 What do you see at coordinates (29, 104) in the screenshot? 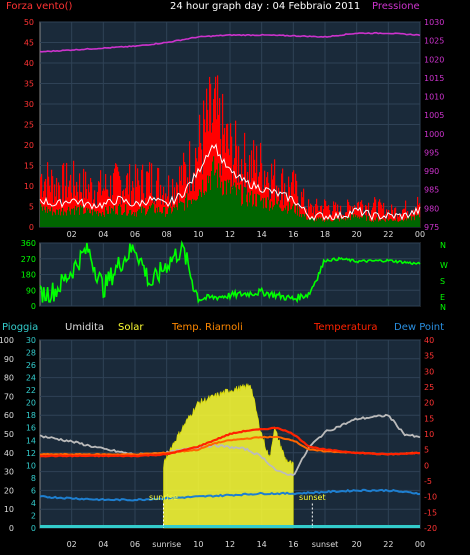
I see `wind-left-tick: 30` at bounding box center [29, 104].